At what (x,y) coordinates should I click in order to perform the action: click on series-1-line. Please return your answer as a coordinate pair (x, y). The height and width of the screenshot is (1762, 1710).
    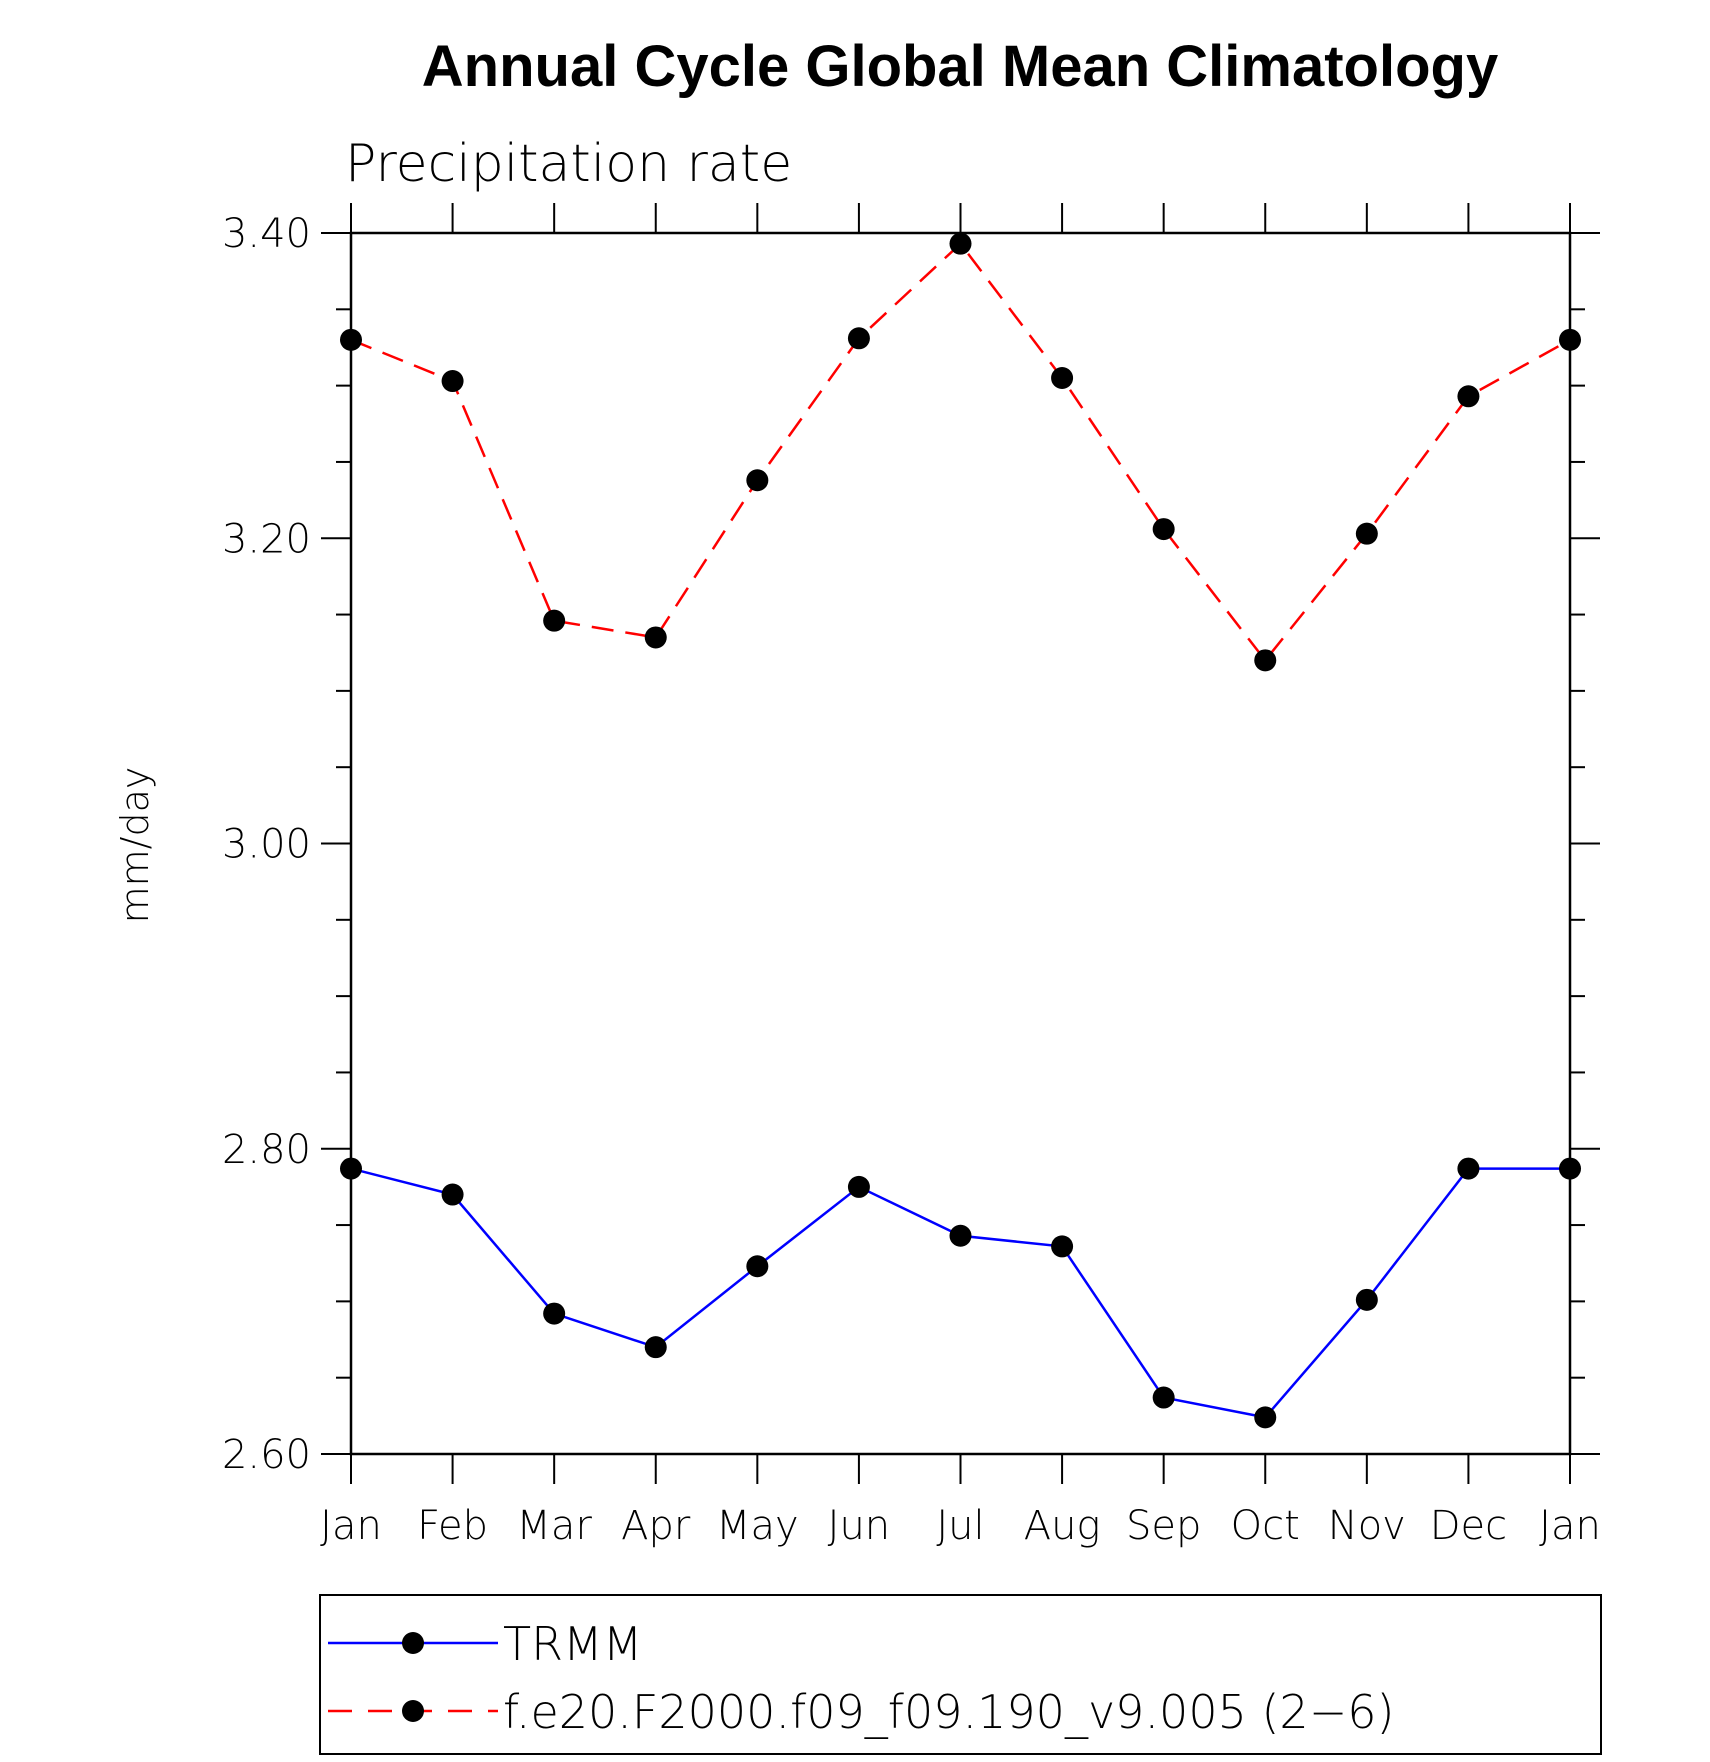
    Looking at the image, I should click on (960, 1293).